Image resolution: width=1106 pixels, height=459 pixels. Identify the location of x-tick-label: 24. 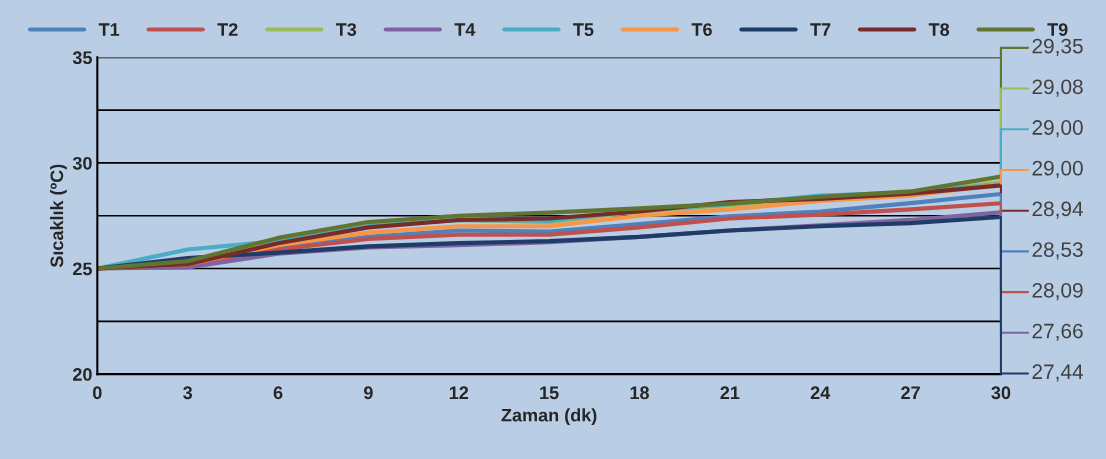
(820, 392).